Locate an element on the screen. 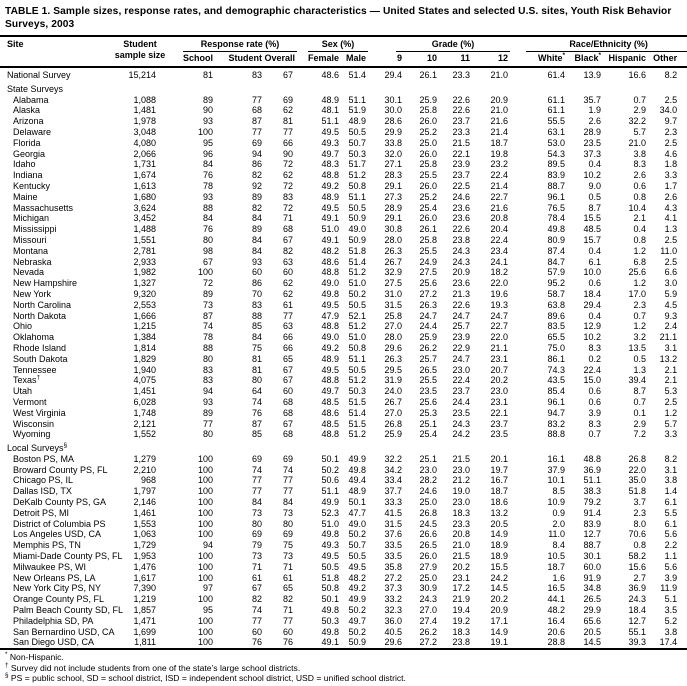  value-cell: 22.6 is located at coordinates (461, 110).